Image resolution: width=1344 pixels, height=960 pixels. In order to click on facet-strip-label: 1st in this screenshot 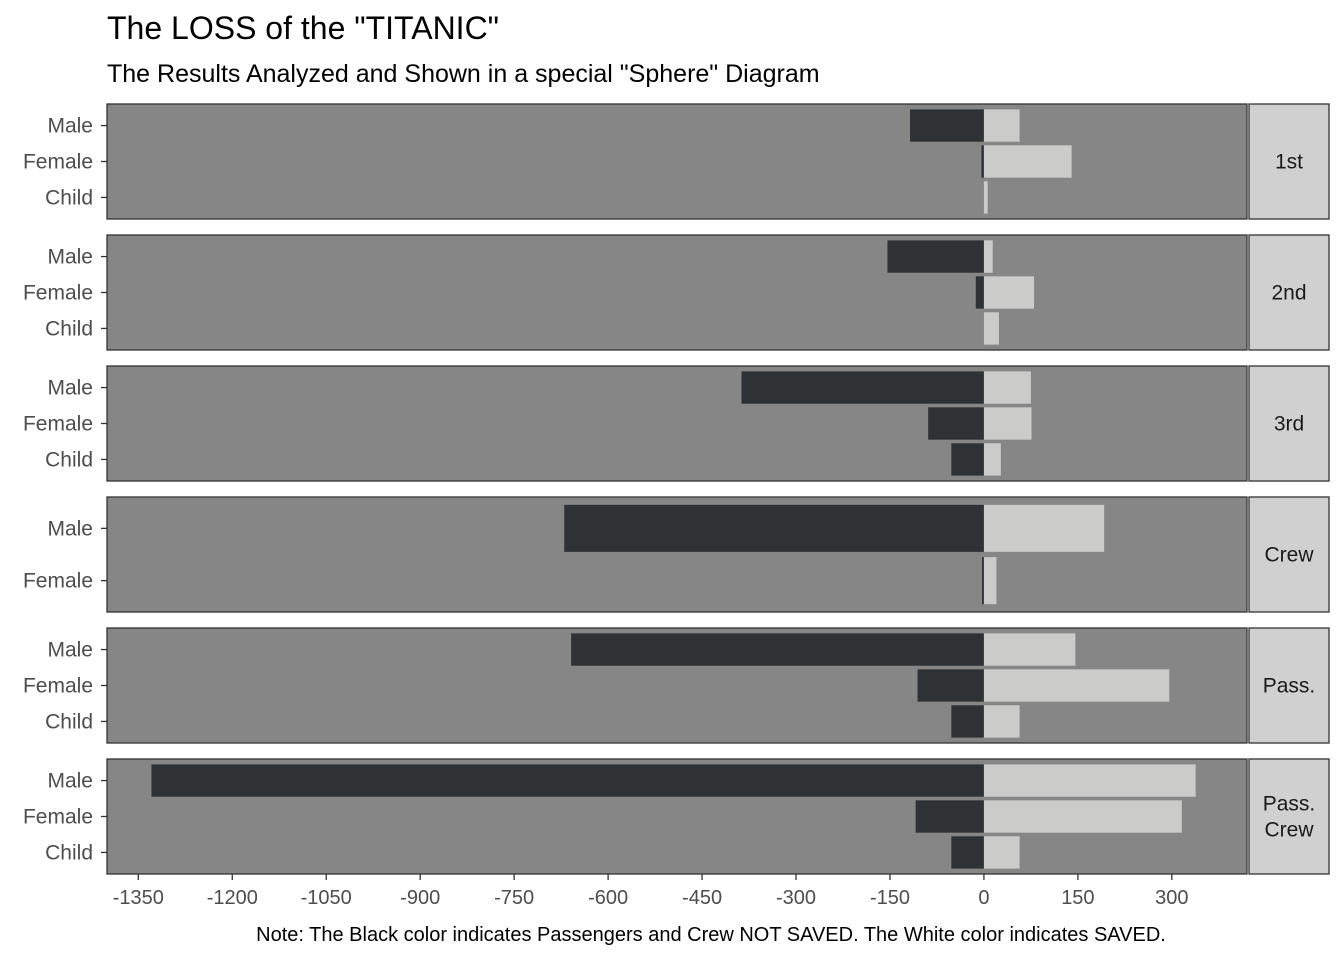, I will do `click(1289, 162)`.